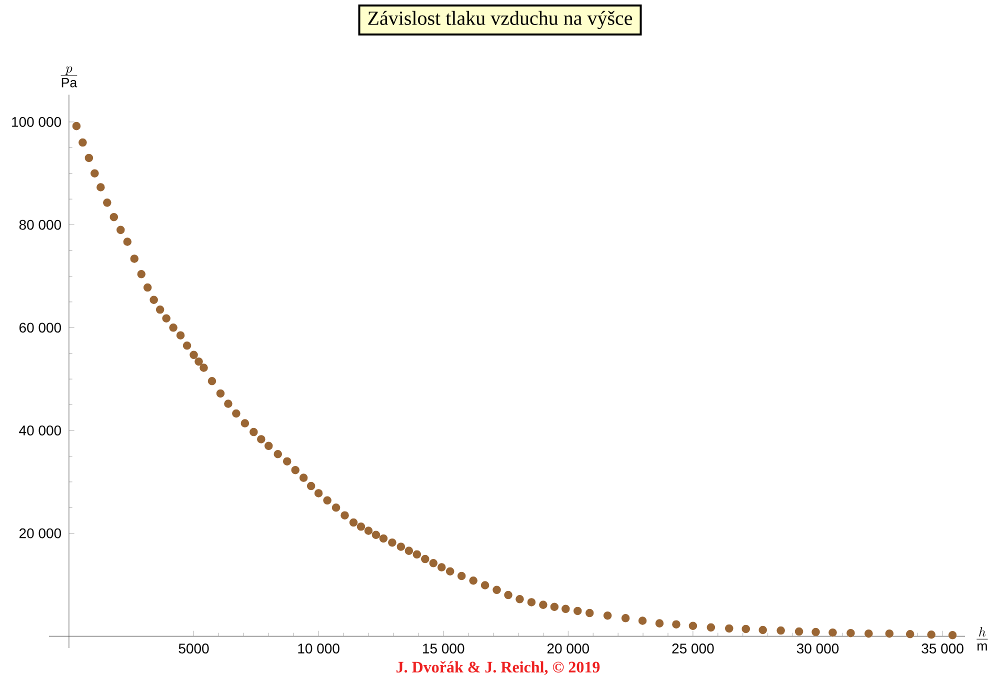 The image size is (998, 679). I want to click on y-tick-label: 20 000, so click(40, 533).